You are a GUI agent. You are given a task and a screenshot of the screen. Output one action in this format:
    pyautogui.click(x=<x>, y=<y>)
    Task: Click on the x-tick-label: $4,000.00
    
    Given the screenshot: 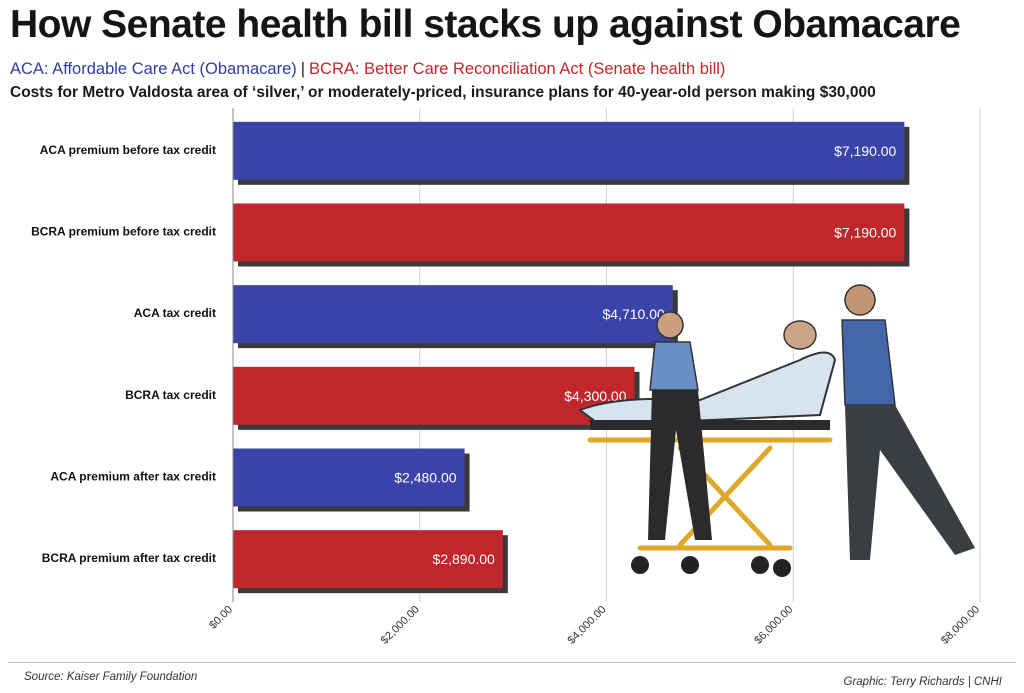 What is the action you would take?
    pyautogui.click(x=587, y=625)
    